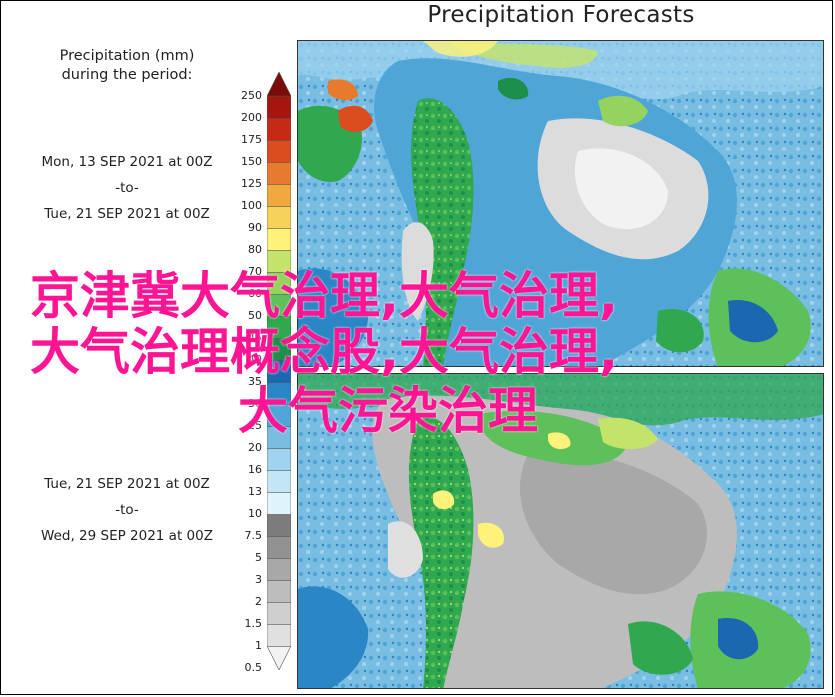 Image resolution: width=835 pixels, height=697 pixels. I want to click on color-bar-tick-label: 7.5, so click(253, 535).